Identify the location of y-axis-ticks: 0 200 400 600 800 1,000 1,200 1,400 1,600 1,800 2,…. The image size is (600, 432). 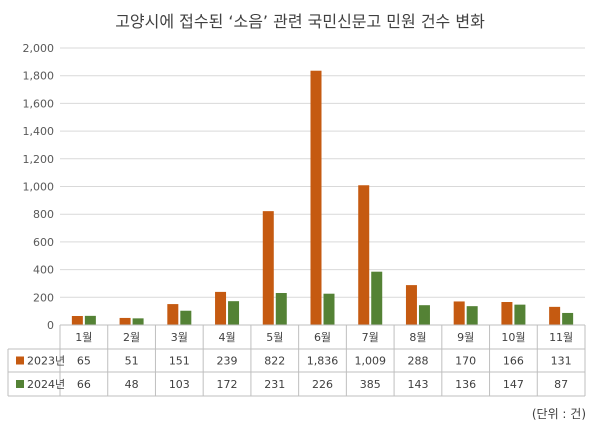
(39, 187).